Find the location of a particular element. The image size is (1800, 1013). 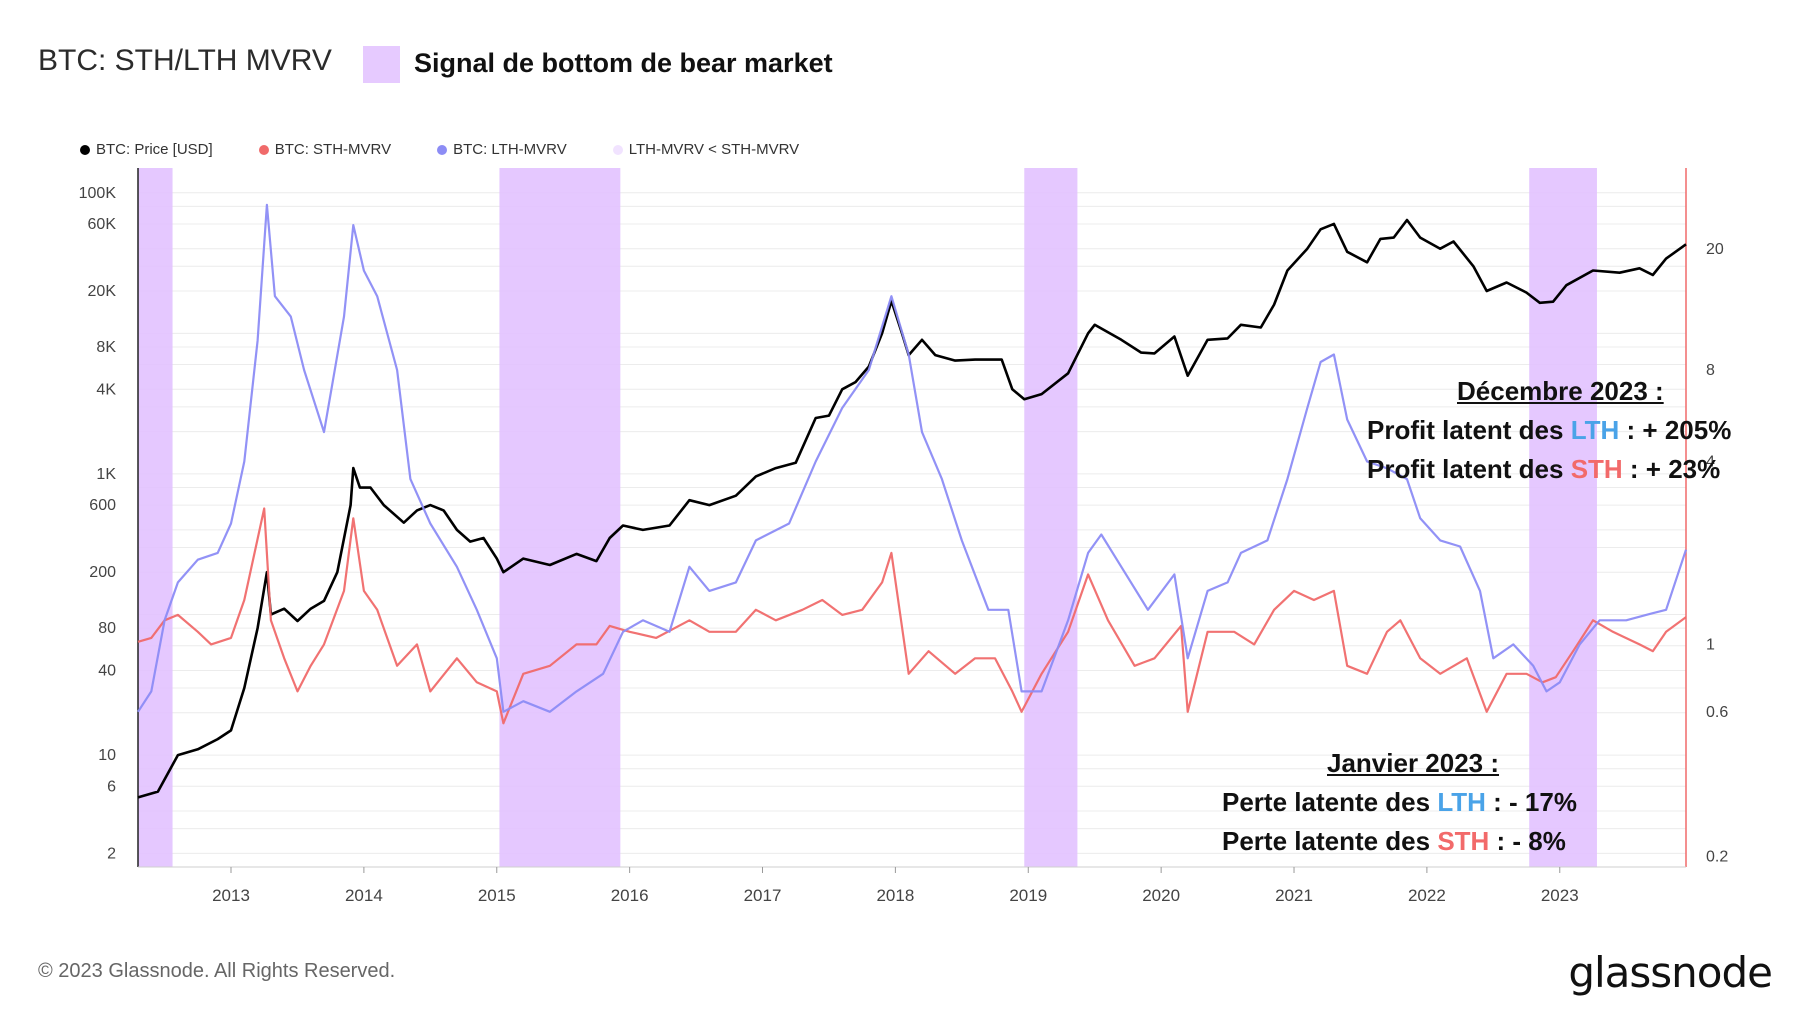

right-tick-label: 0.2 is located at coordinates (1717, 857).